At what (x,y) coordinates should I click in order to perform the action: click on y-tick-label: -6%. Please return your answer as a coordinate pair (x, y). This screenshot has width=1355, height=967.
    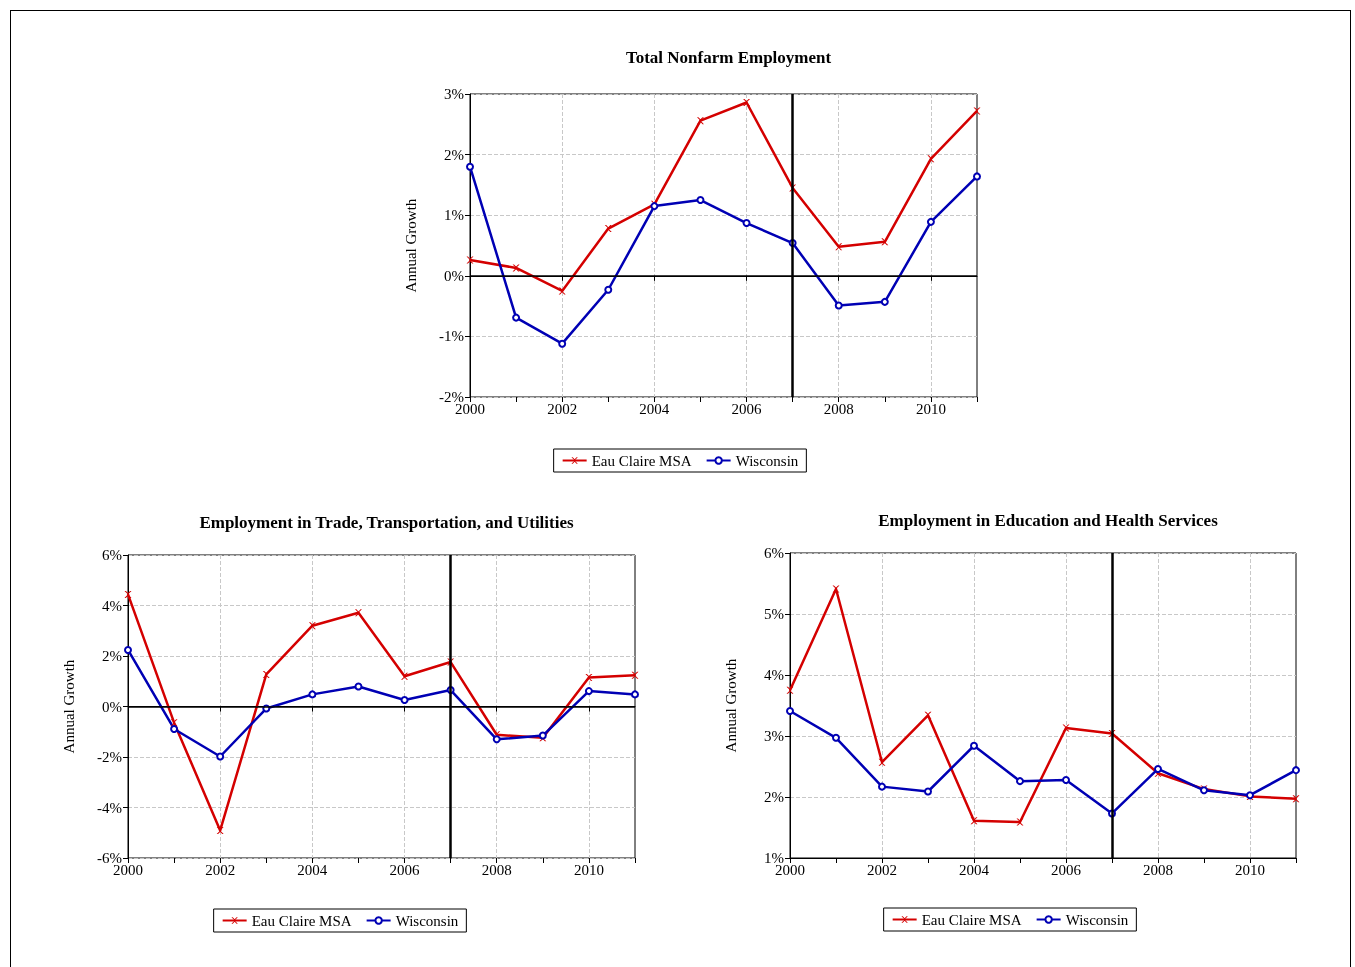
    Looking at the image, I should click on (109, 858).